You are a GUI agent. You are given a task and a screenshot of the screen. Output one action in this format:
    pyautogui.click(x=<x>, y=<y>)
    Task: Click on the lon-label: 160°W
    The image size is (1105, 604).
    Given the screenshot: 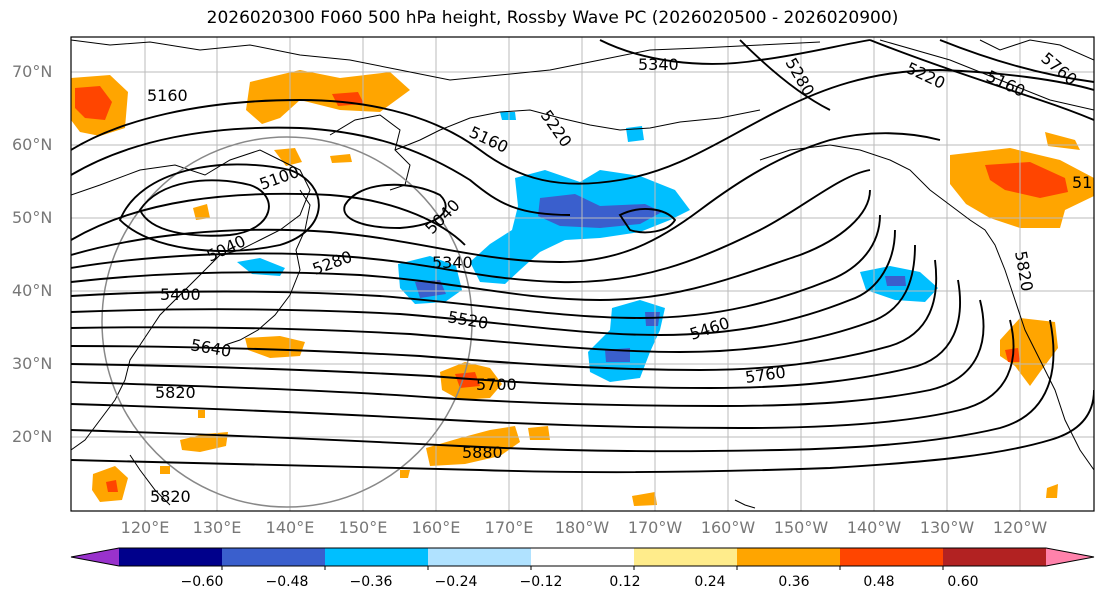 What is the action you would take?
    pyautogui.click(x=728, y=527)
    